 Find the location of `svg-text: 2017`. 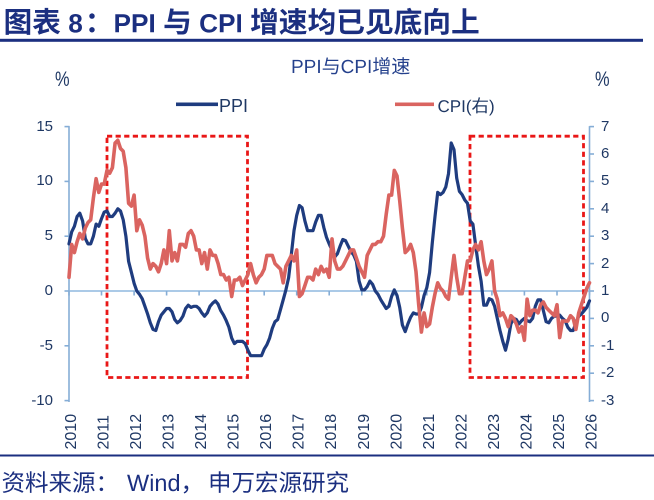

svg-text: 2017 is located at coordinates (299, 432).